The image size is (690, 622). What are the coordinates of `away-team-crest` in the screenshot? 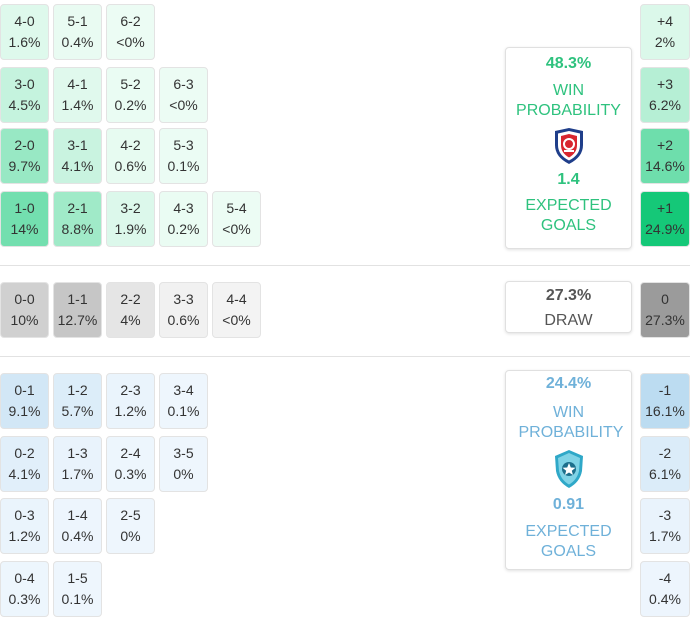 It's located at (569, 469).